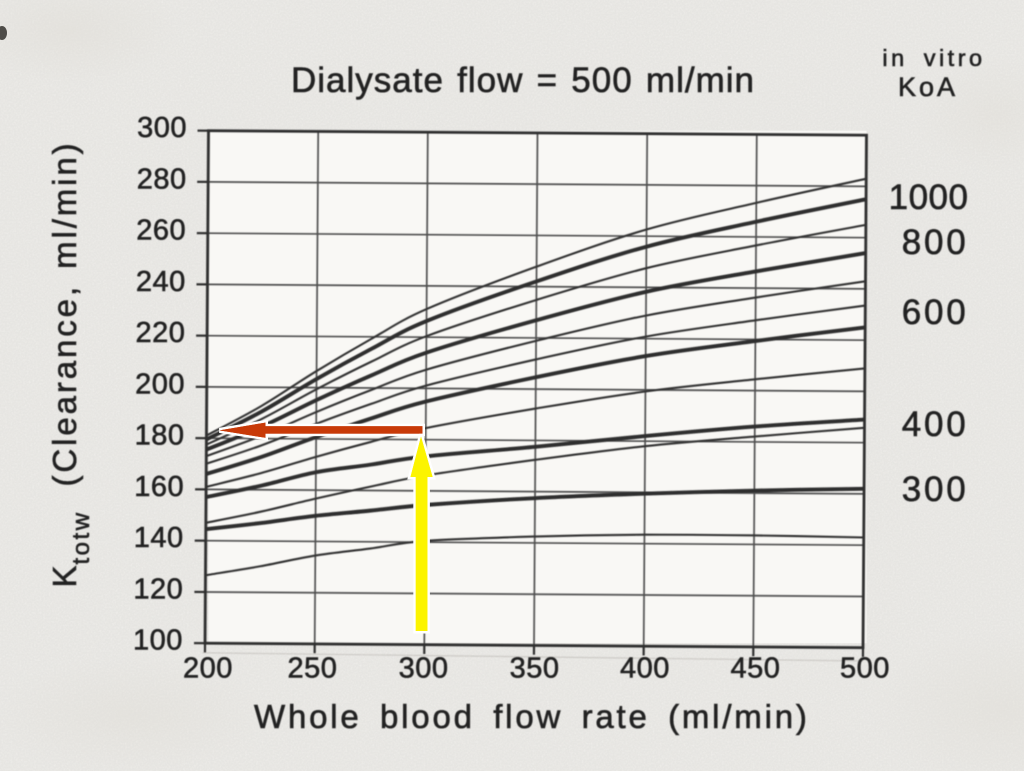  I want to click on svg-text: 350, so click(535, 669).